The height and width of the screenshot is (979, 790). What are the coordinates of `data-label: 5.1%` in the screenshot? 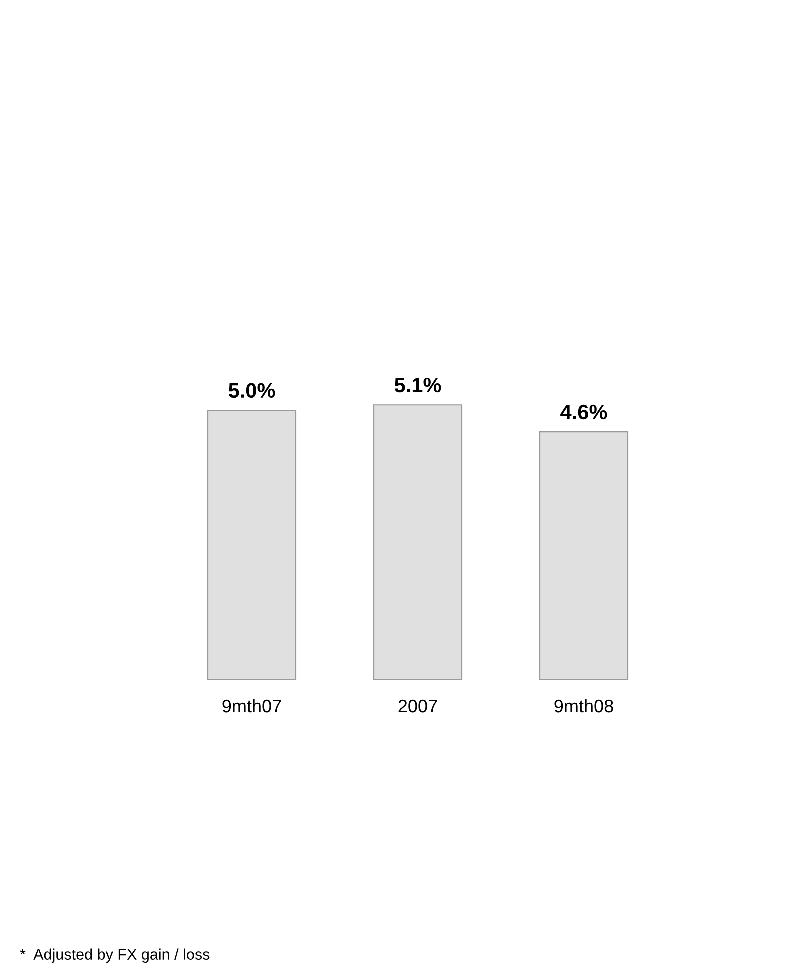 It's located at (418, 385).